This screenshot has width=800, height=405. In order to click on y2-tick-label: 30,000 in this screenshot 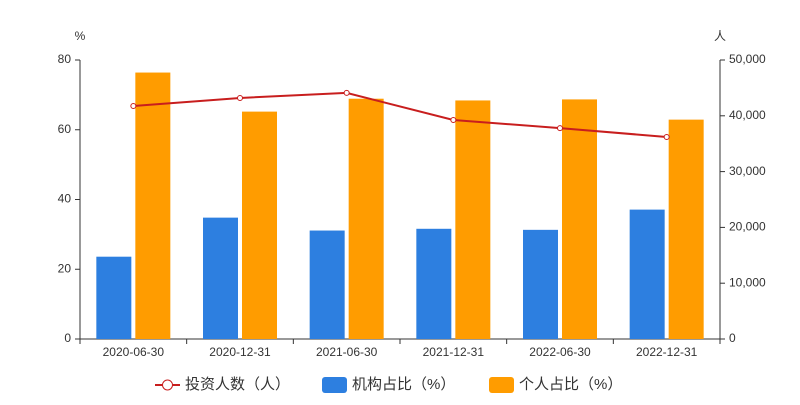, I will do `click(747, 171)`.